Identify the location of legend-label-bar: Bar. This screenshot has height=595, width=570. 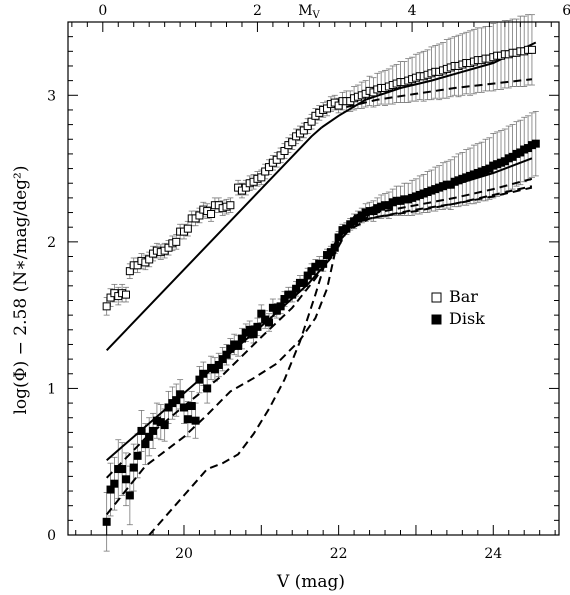
(463, 296).